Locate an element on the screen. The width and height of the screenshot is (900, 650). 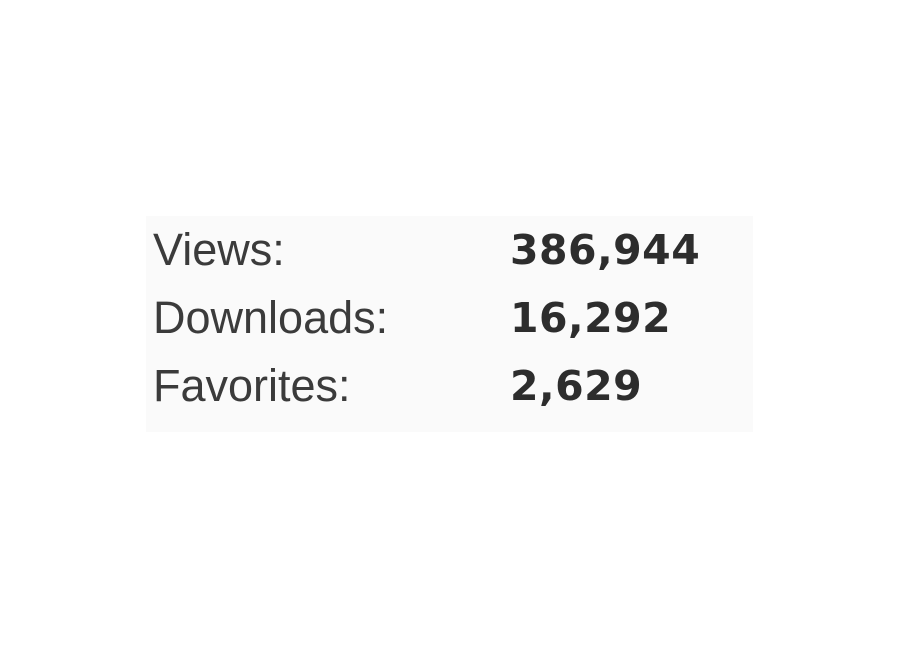
views-label: Views: is located at coordinates (219, 249).